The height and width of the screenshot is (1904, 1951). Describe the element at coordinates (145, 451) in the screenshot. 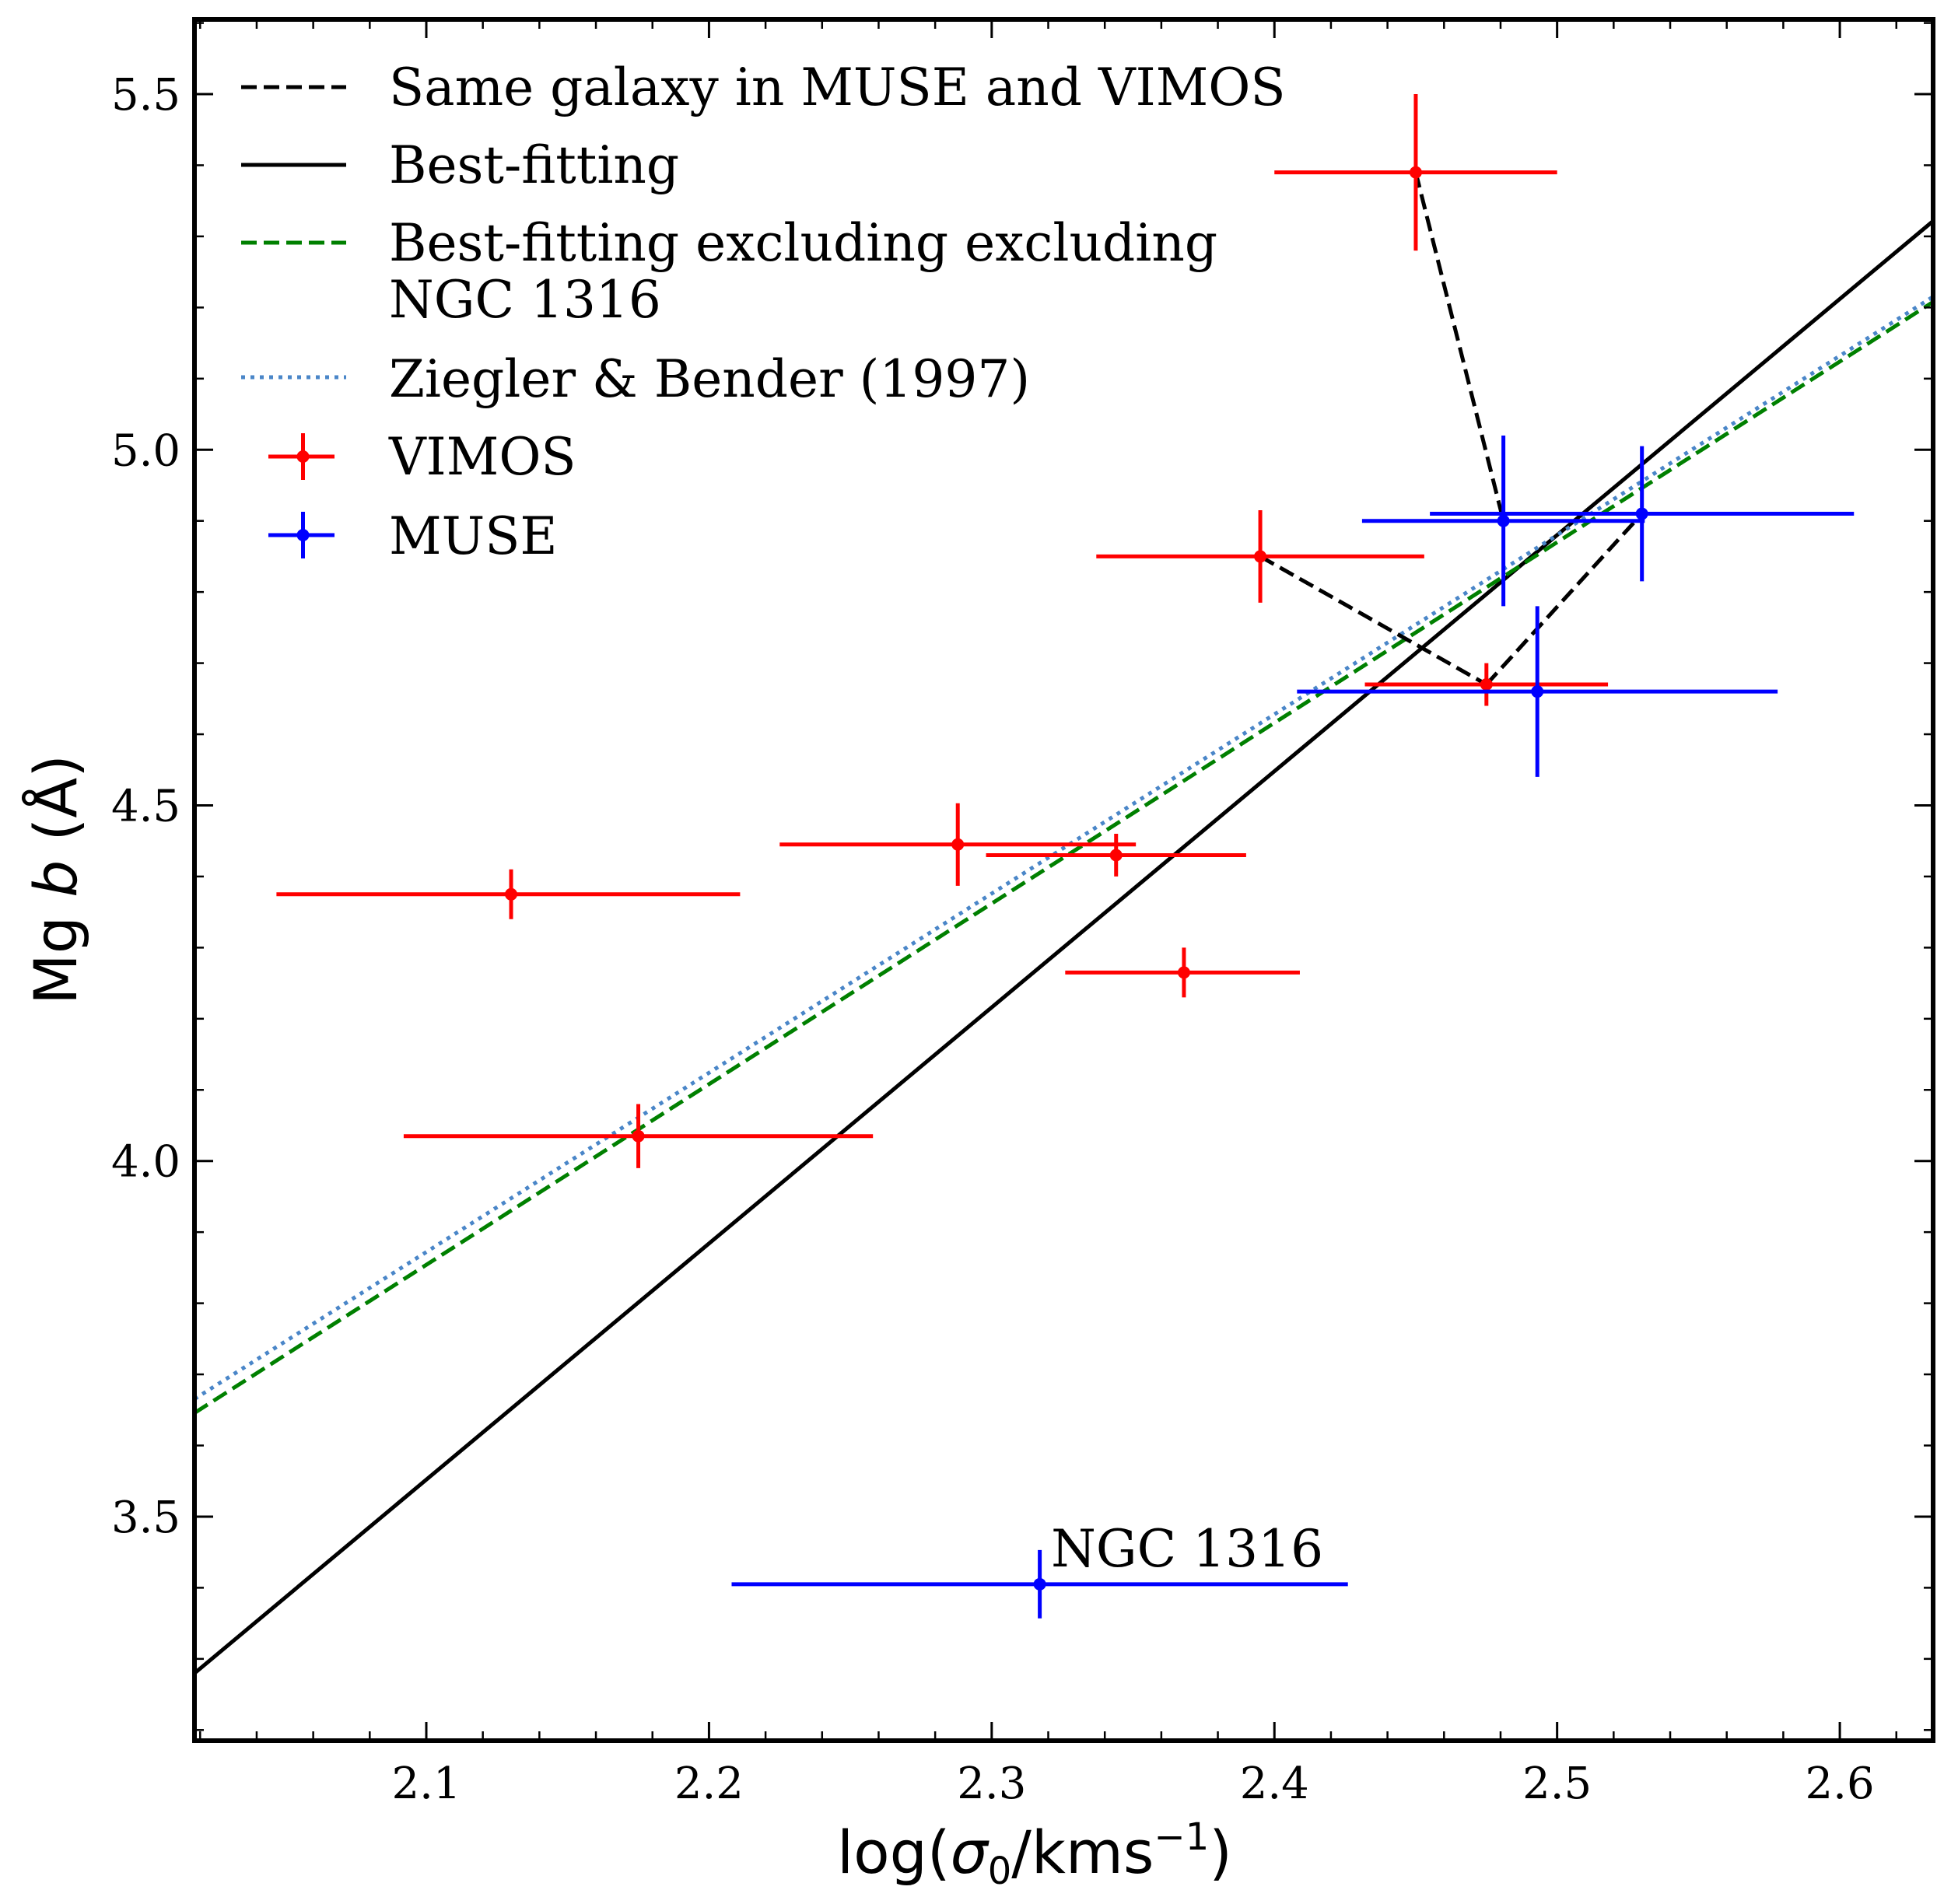

I see `y-tick-label: 5.0` at that location.